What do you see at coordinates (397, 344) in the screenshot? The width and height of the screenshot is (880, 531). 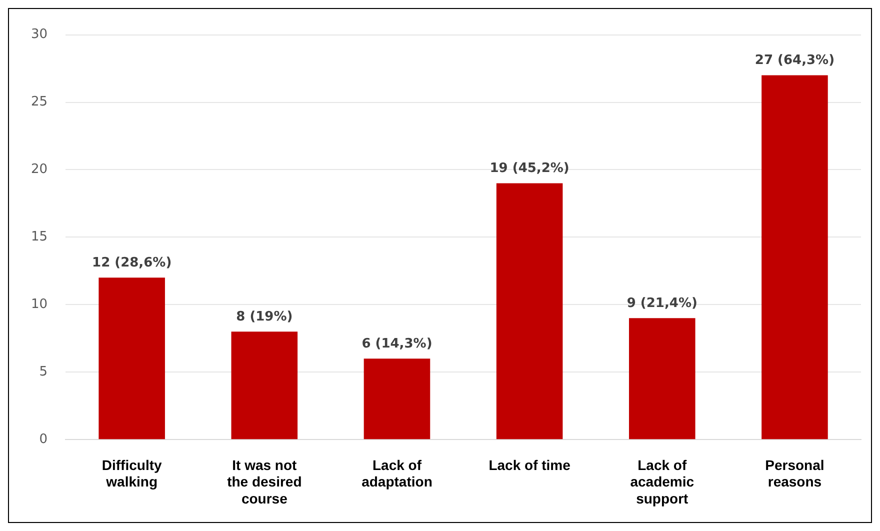 I see `data-label: 6 (14,3%)` at bounding box center [397, 344].